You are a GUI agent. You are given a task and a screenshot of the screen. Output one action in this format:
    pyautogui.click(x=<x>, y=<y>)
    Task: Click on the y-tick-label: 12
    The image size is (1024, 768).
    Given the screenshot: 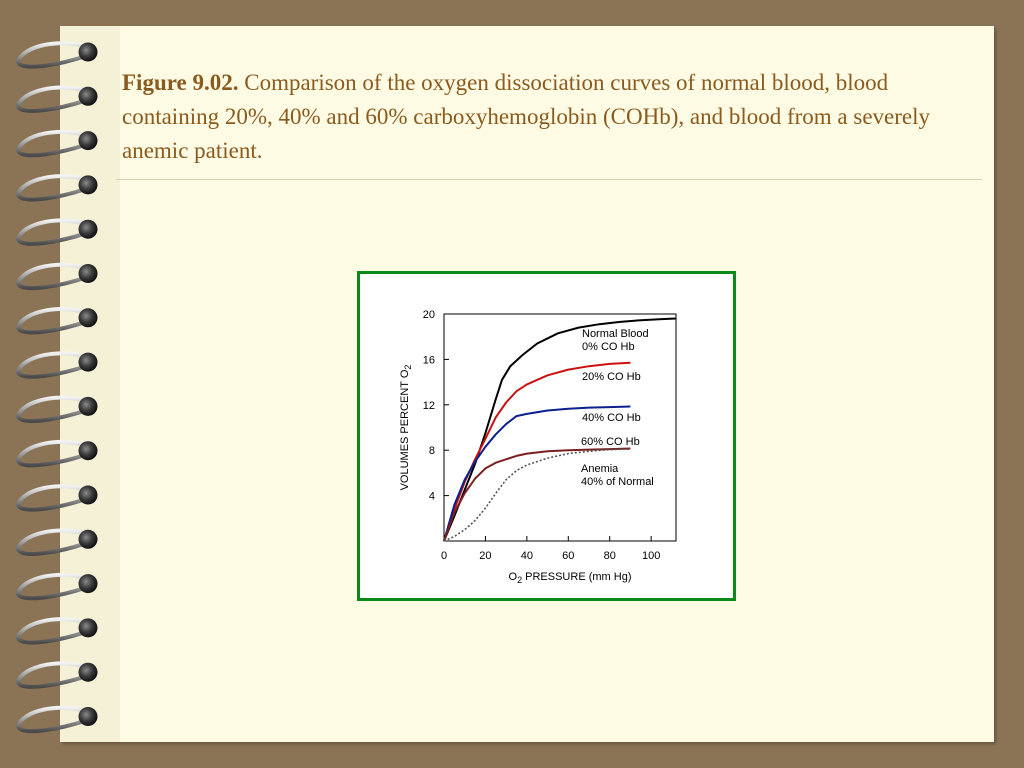 What is the action you would take?
    pyautogui.click(x=429, y=406)
    